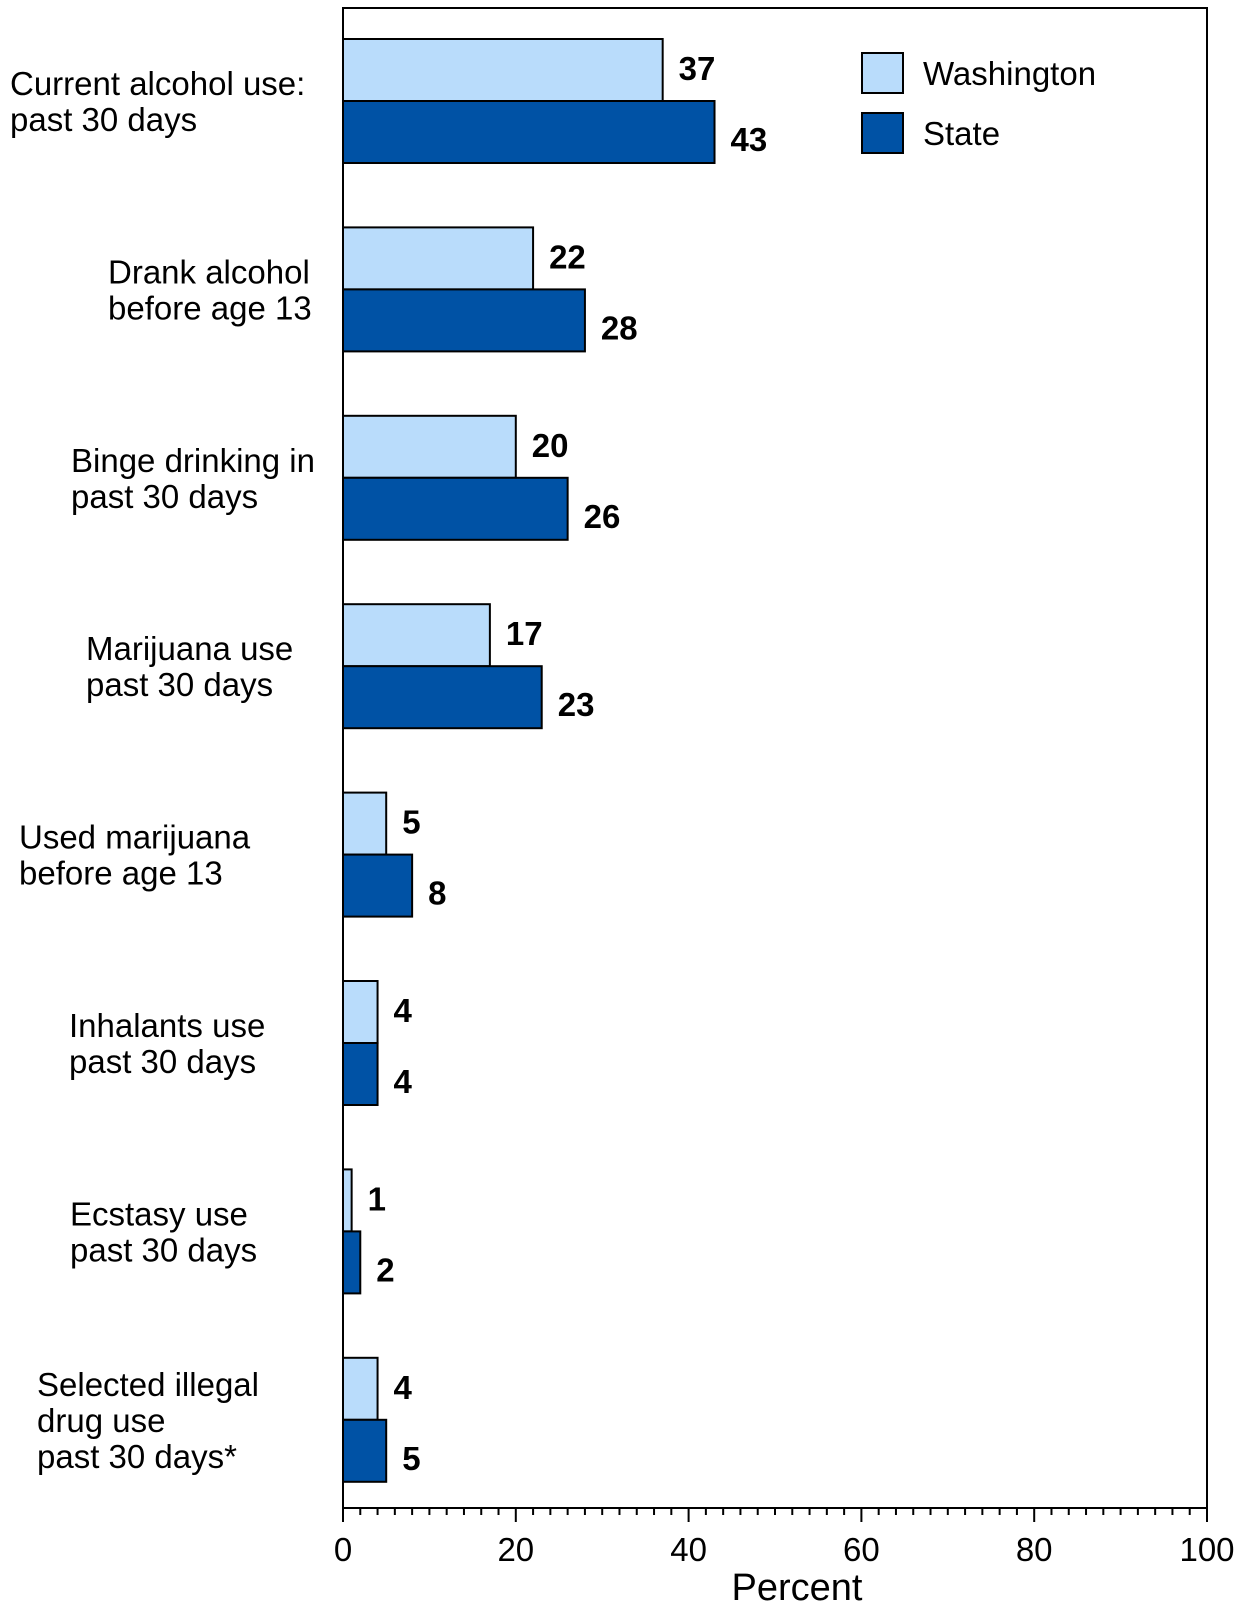 The height and width of the screenshot is (1608, 1251). I want to click on x-tick-label: 40, so click(688, 1549).